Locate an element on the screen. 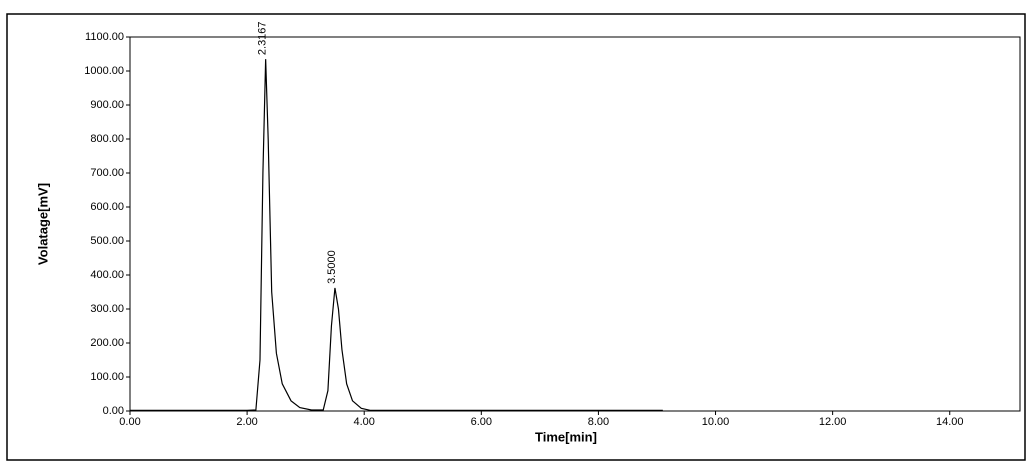 This screenshot has width=1034, height=461. x-tick-label: 2.00 is located at coordinates (246, 422).